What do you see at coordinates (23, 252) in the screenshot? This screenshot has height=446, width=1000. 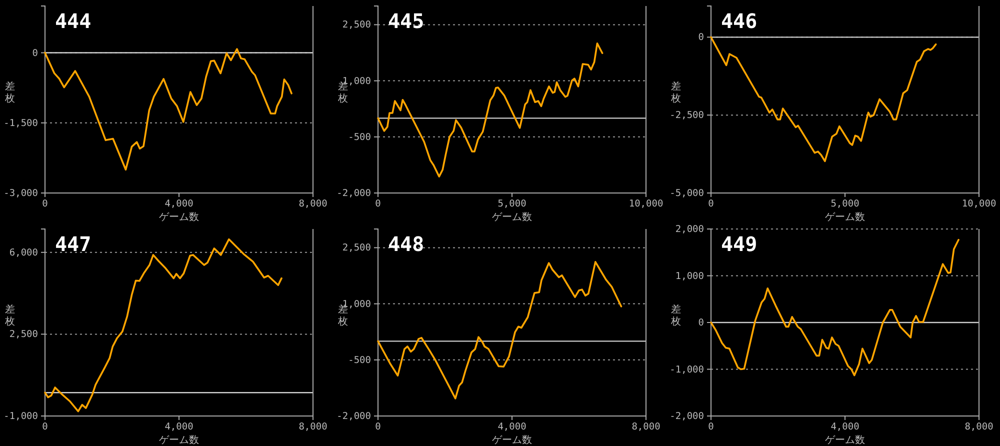 I see `y-tick-label: 6,000` at bounding box center [23, 252].